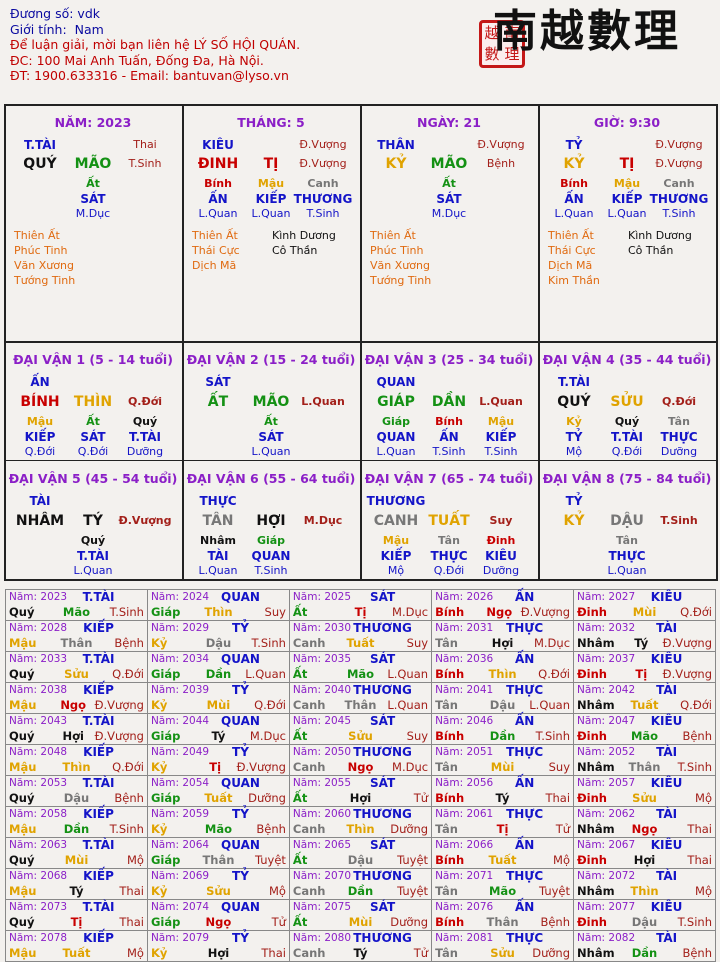 This screenshot has height=962, width=720. What do you see at coordinates (271, 164) in the screenshot?
I see `pillar-branch: TỊ` at bounding box center [271, 164].